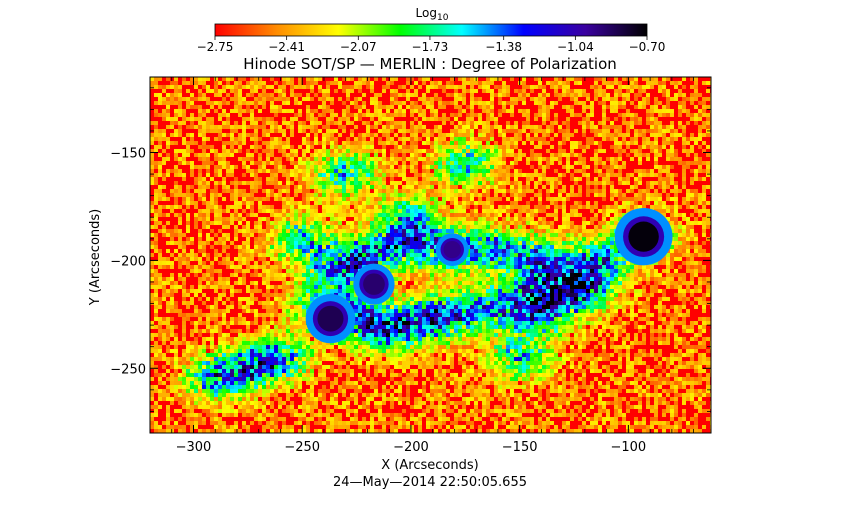  I want to click on colorbar-tick-label-0: −2.75, so click(215, 47).